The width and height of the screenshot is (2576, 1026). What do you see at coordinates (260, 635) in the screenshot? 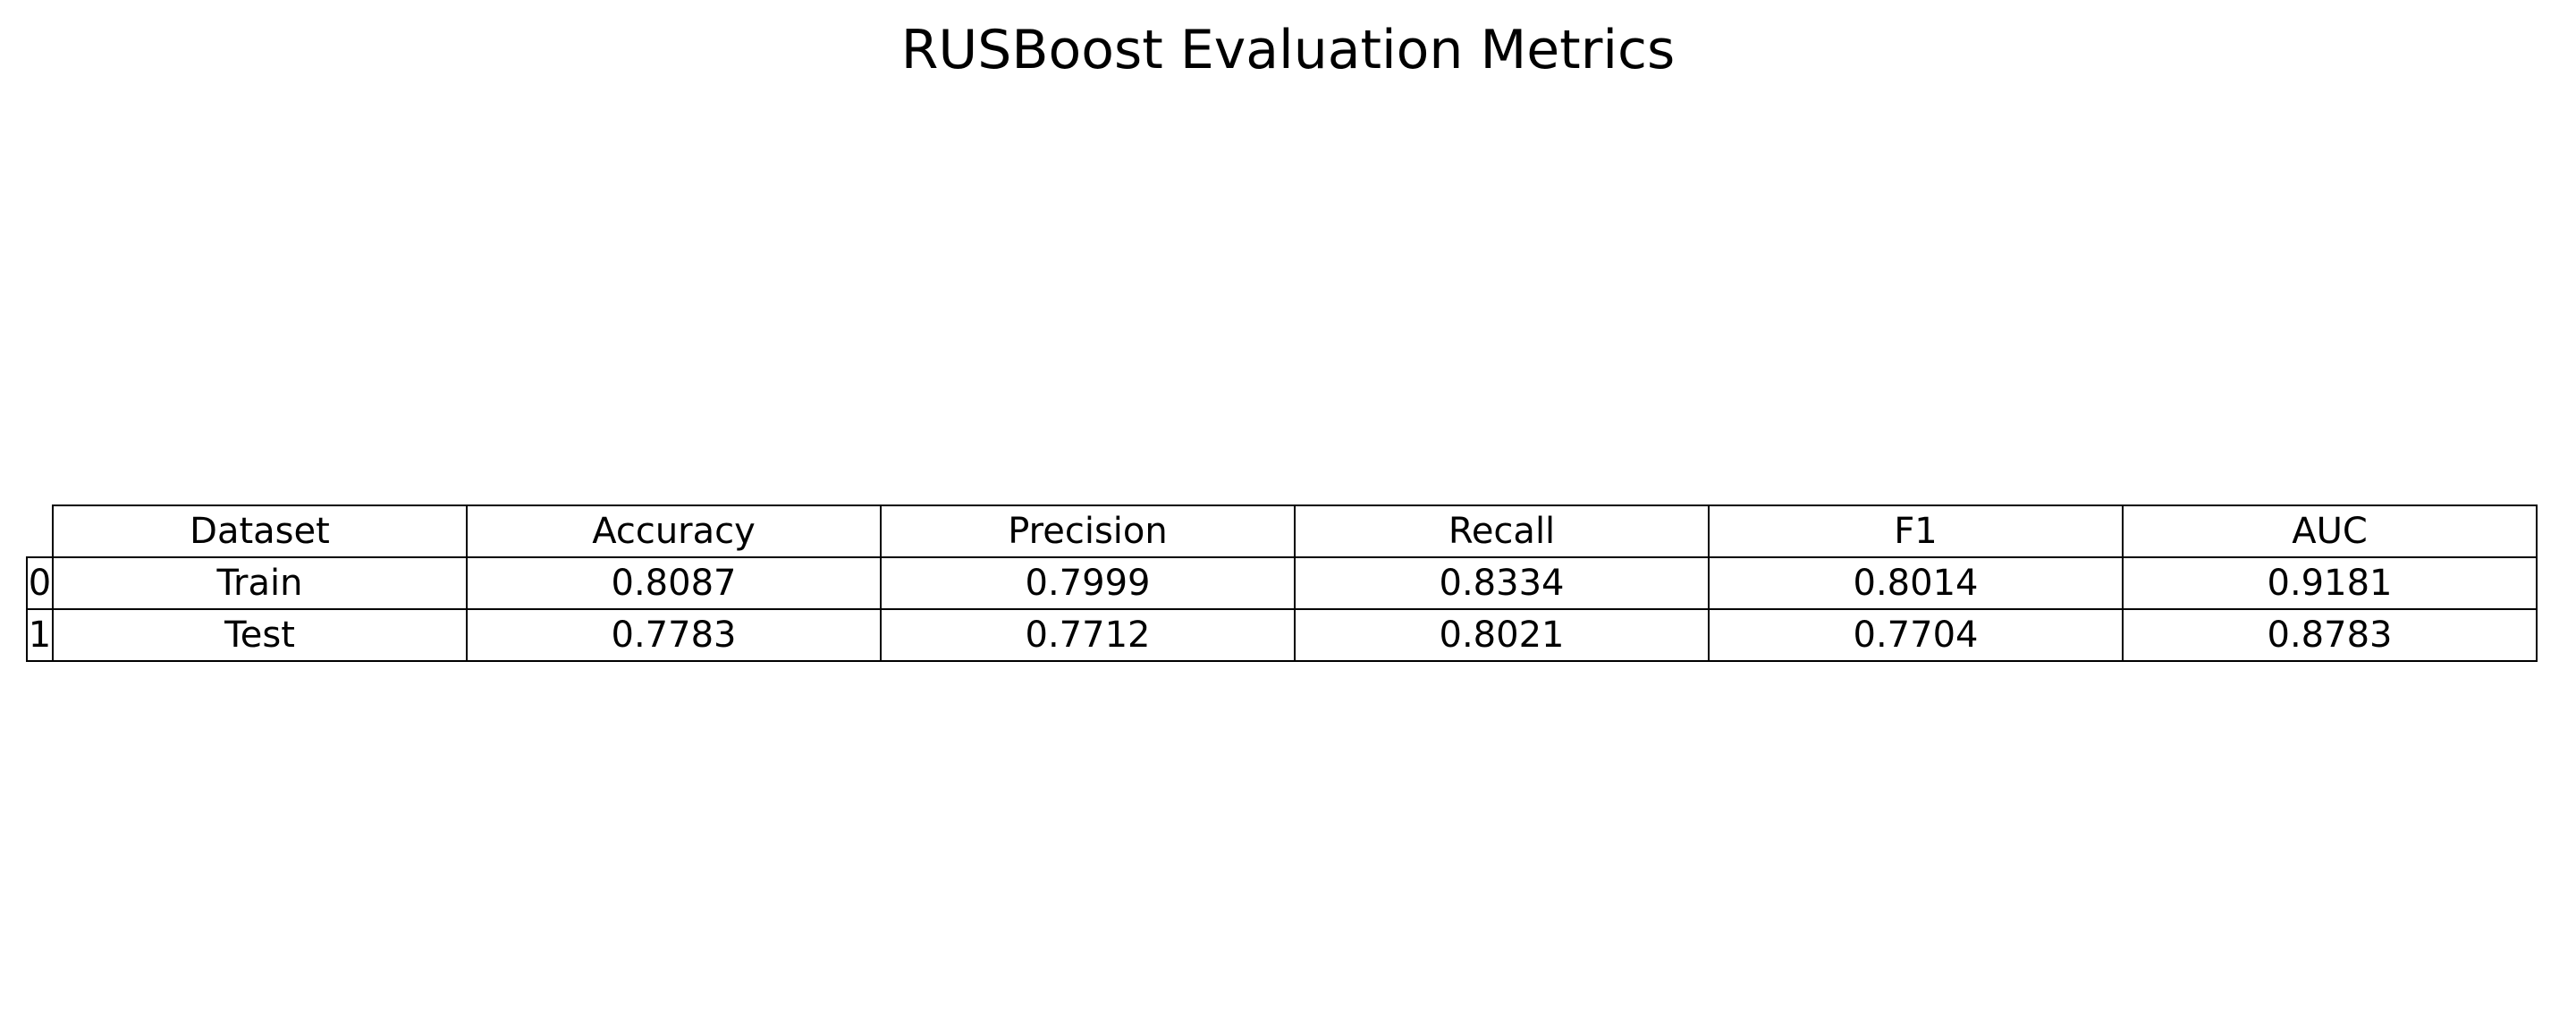
I see `table-cell: Test` at bounding box center [260, 635].